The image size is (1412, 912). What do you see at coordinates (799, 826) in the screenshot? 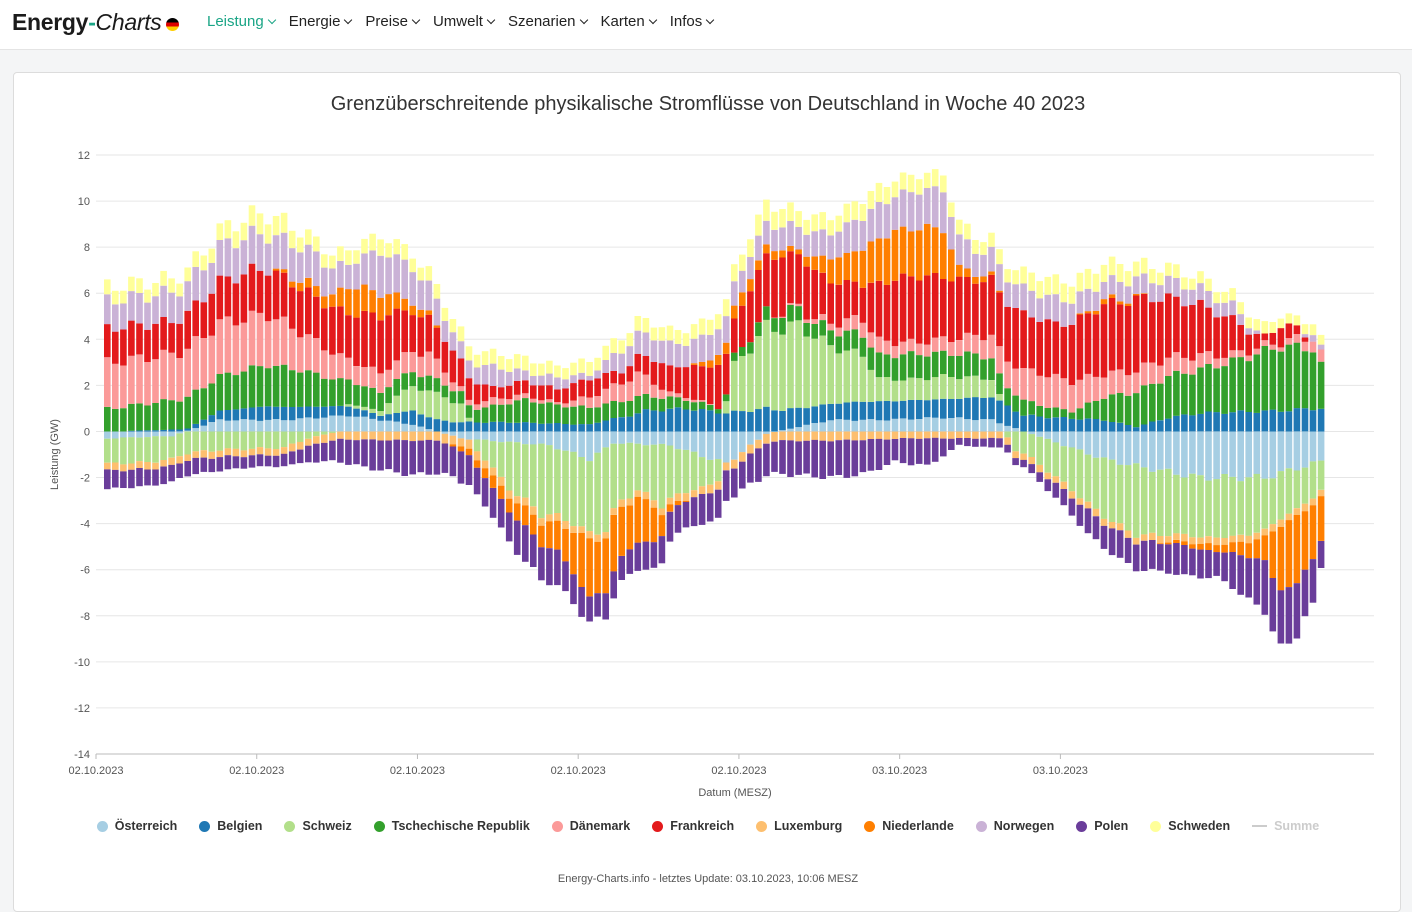
I see `legend-item: Luxemburg` at bounding box center [799, 826].